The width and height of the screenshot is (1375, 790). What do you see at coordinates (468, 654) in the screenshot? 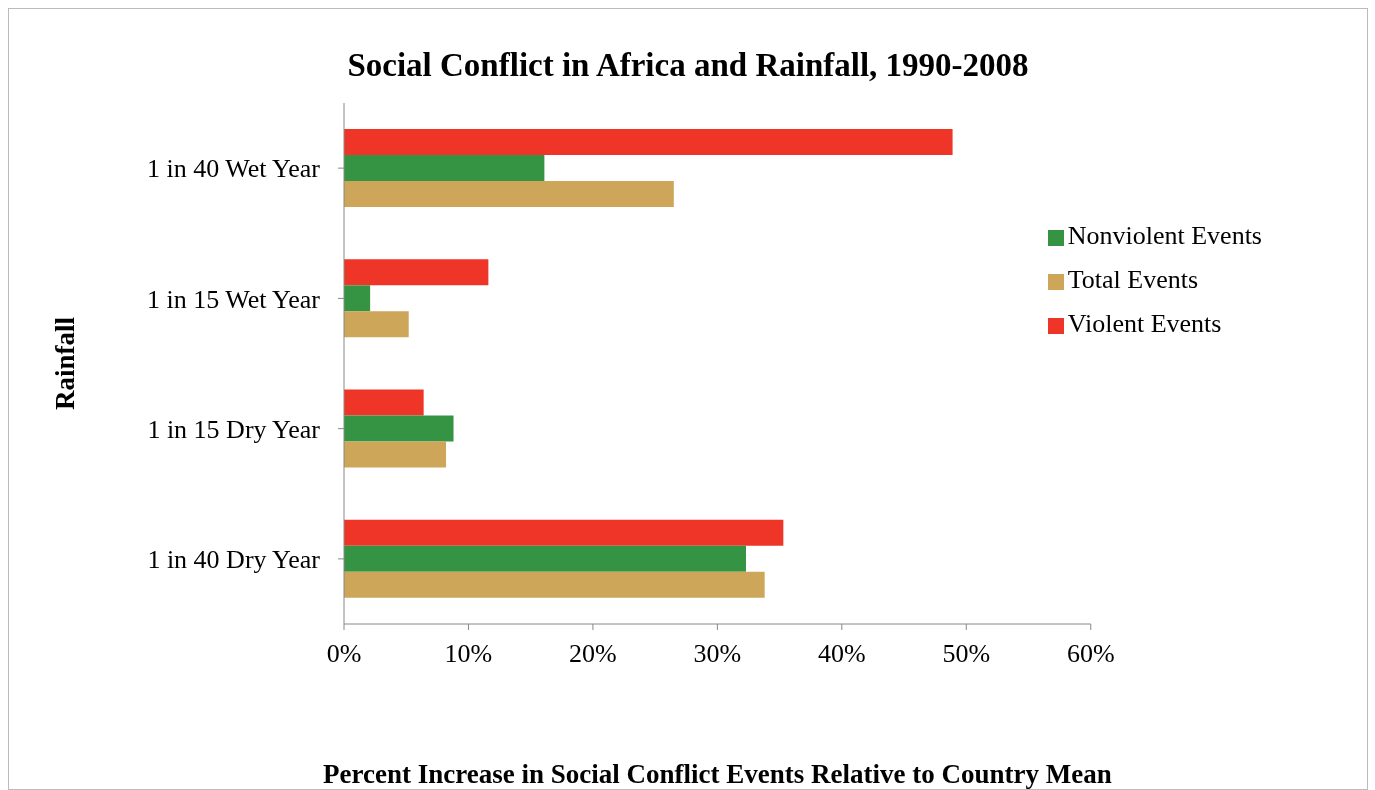
I see `x-tick-label: 10%` at bounding box center [468, 654].